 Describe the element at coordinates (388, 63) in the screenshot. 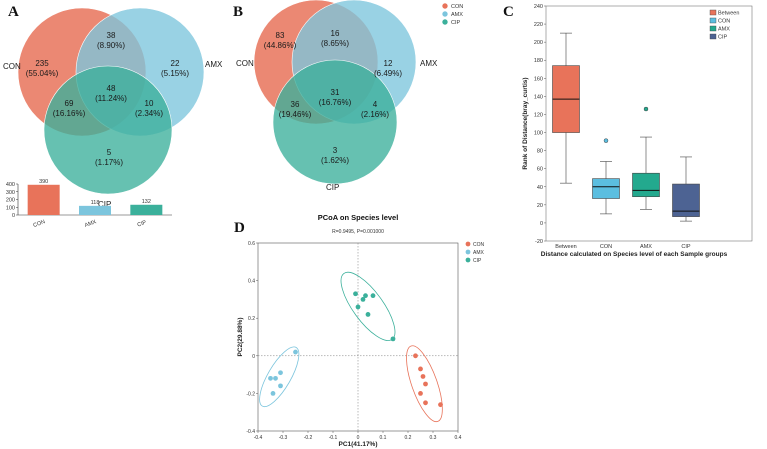

I see `venn-b-amx-only-n: 12` at that location.